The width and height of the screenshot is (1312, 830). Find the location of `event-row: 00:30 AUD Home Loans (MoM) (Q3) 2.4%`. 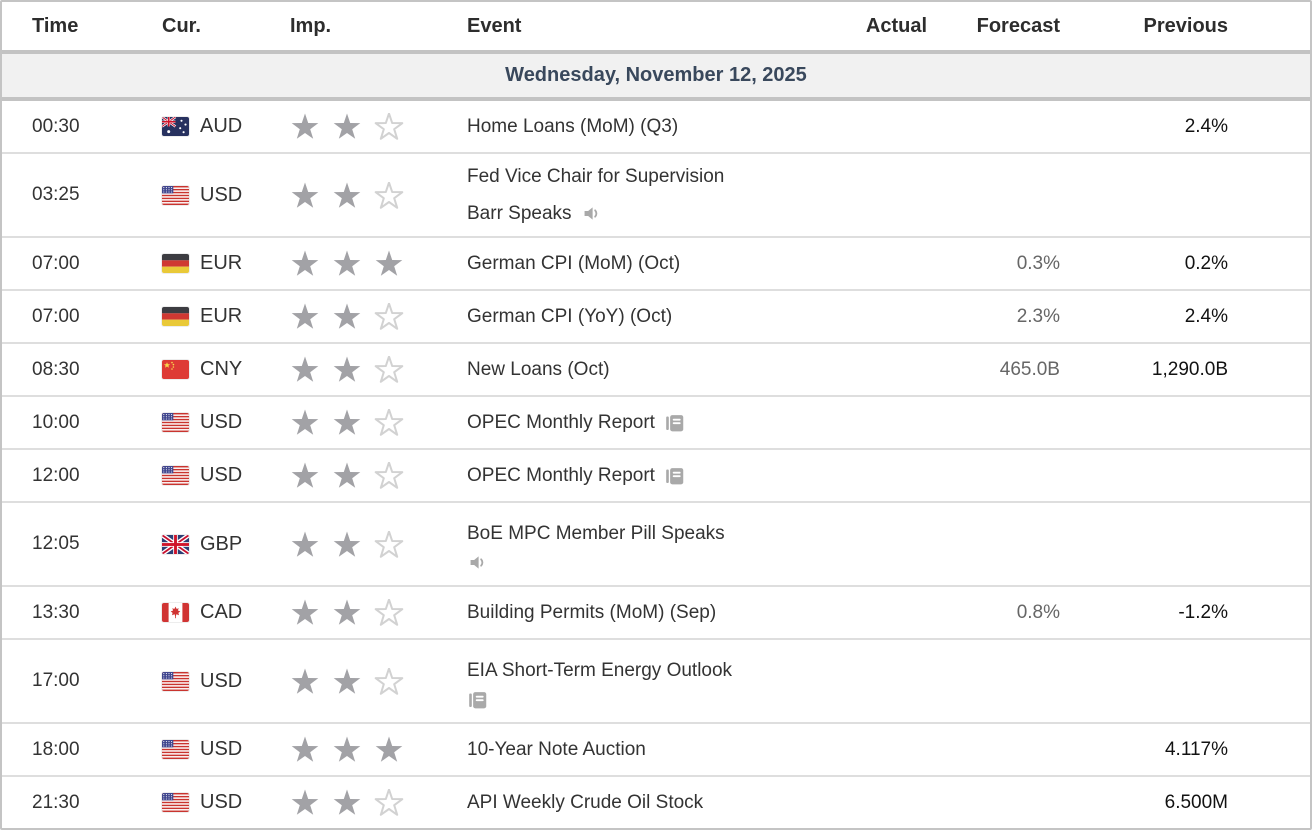

event-row: 00:30 AUD Home Loans (MoM) (Q3) 2.4% is located at coordinates (656, 127).